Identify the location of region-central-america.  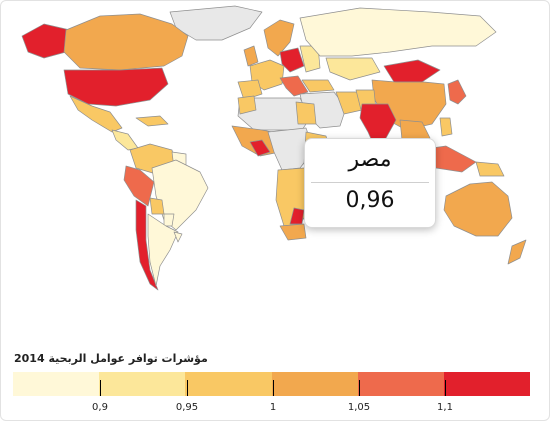
(125, 140).